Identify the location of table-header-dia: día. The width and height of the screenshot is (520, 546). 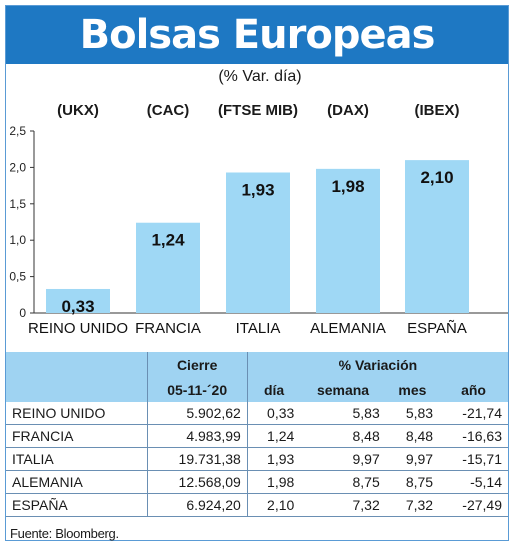
(273, 390).